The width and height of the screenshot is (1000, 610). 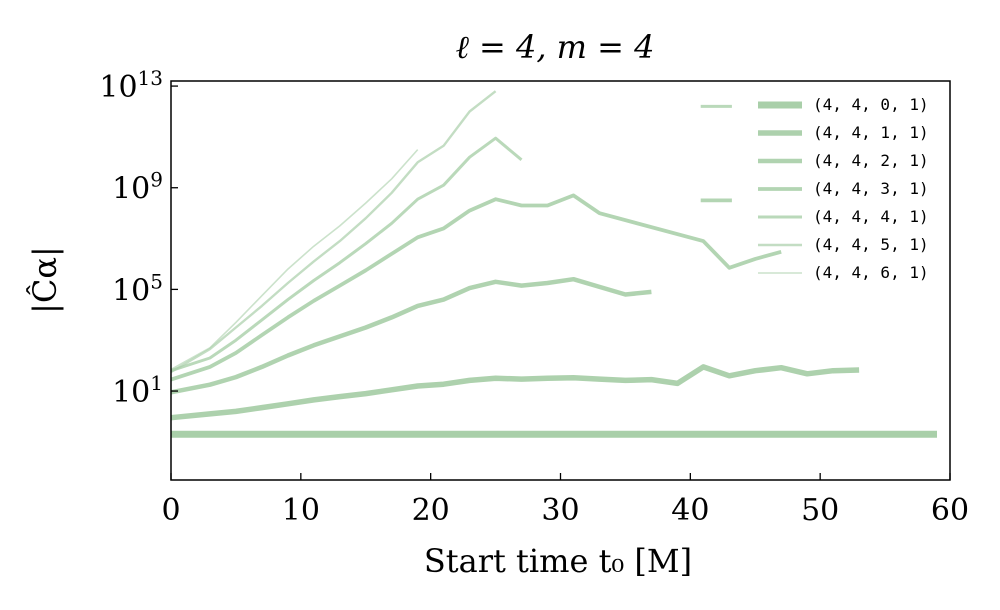 What do you see at coordinates (560, 510) in the screenshot?
I see `x-tick-label: 30` at bounding box center [560, 510].